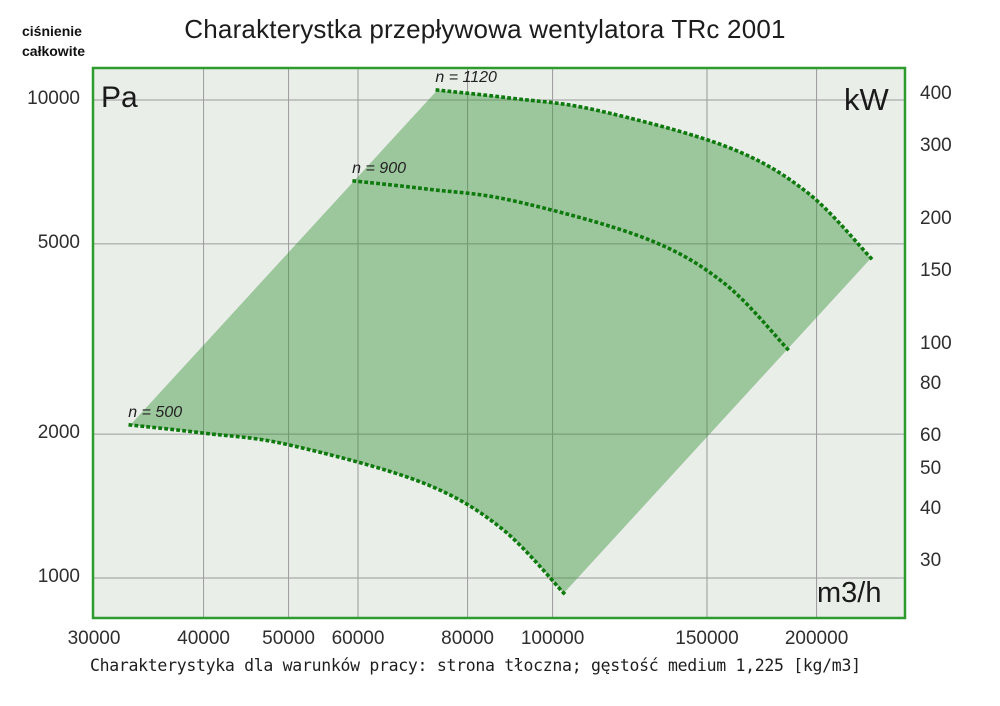 Image resolution: width=1000 pixels, height=706 pixels. What do you see at coordinates (571, 265) in the screenshot?
I see `speed-curve-n=900` at bounding box center [571, 265].